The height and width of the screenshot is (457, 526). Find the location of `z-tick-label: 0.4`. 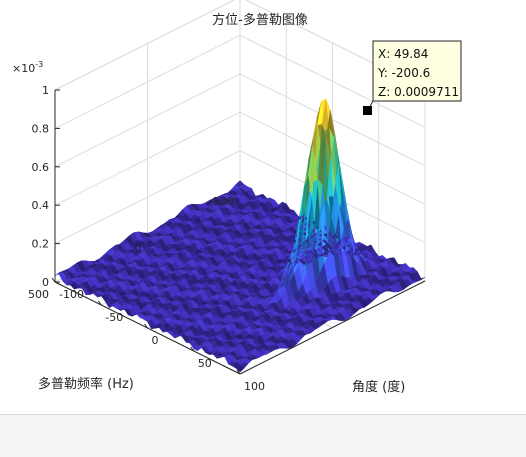

z-tick-label: 0.4 is located at coordinates (41, 205).